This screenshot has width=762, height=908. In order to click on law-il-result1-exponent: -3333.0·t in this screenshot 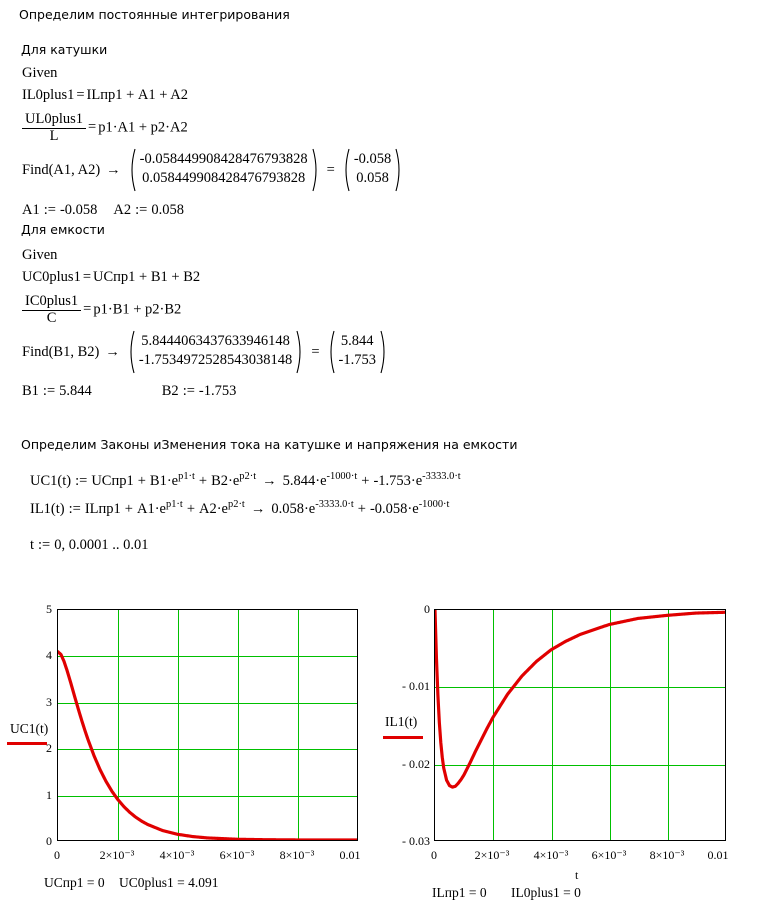, I will do `click(334, 505)`.